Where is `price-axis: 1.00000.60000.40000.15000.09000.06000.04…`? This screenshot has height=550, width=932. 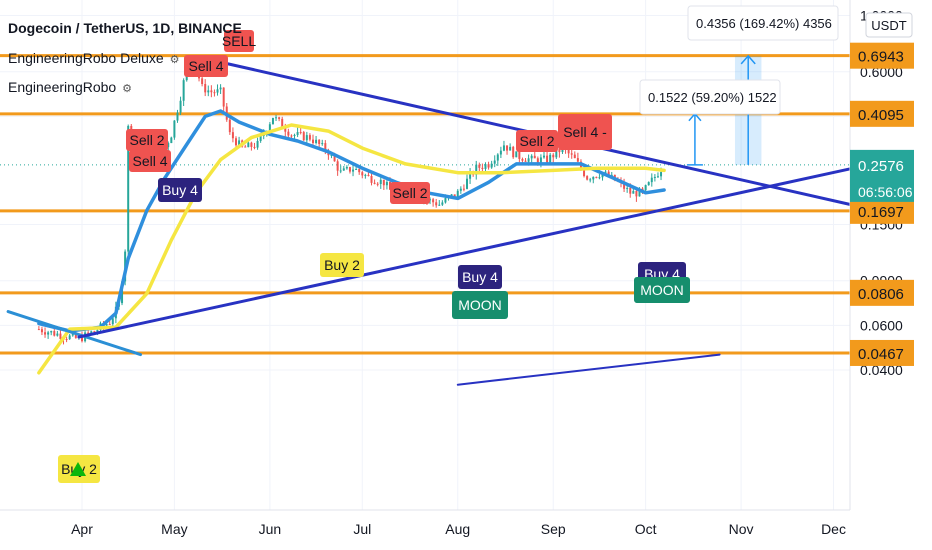
price-axis: 1.00000.60000.40000.15000.09000.06000.04… is located at coordinates (890, 275).